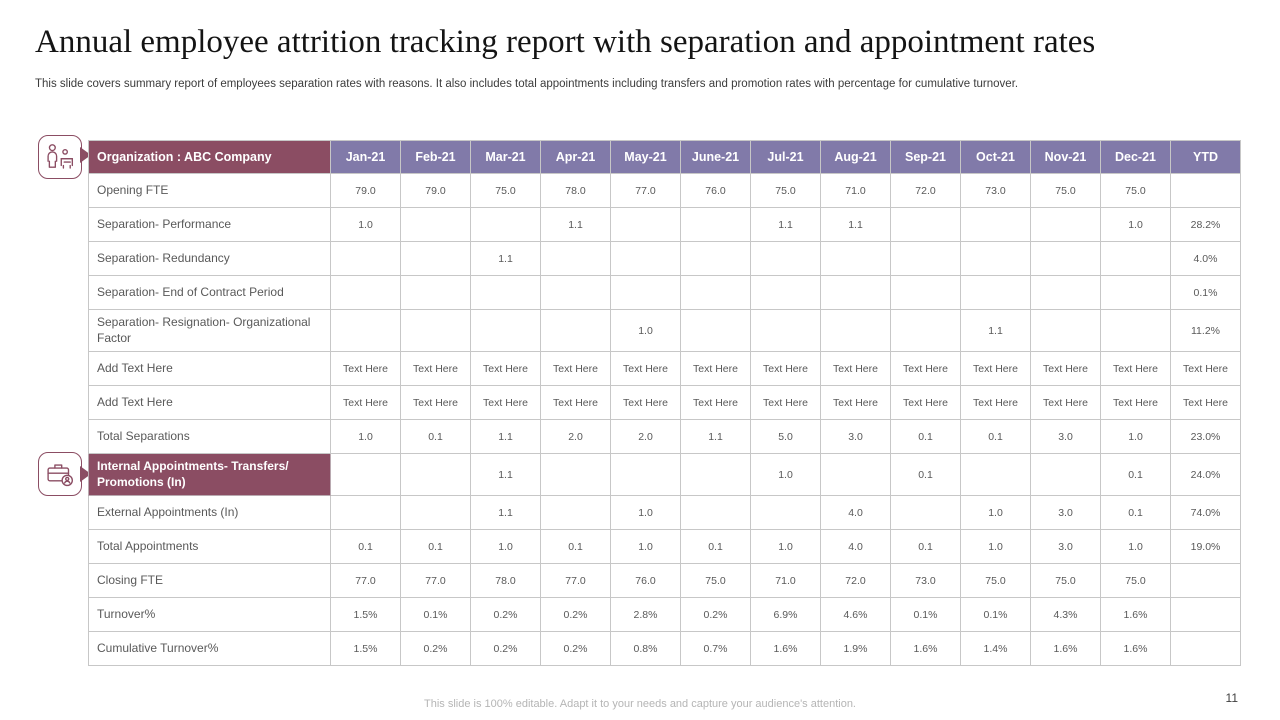 This screenshot has height=720, width=1280. What do you see at coordinates (925, 190) in the screenshot?
I see `value-cell: 72.0` at bounding box center [925, 190].